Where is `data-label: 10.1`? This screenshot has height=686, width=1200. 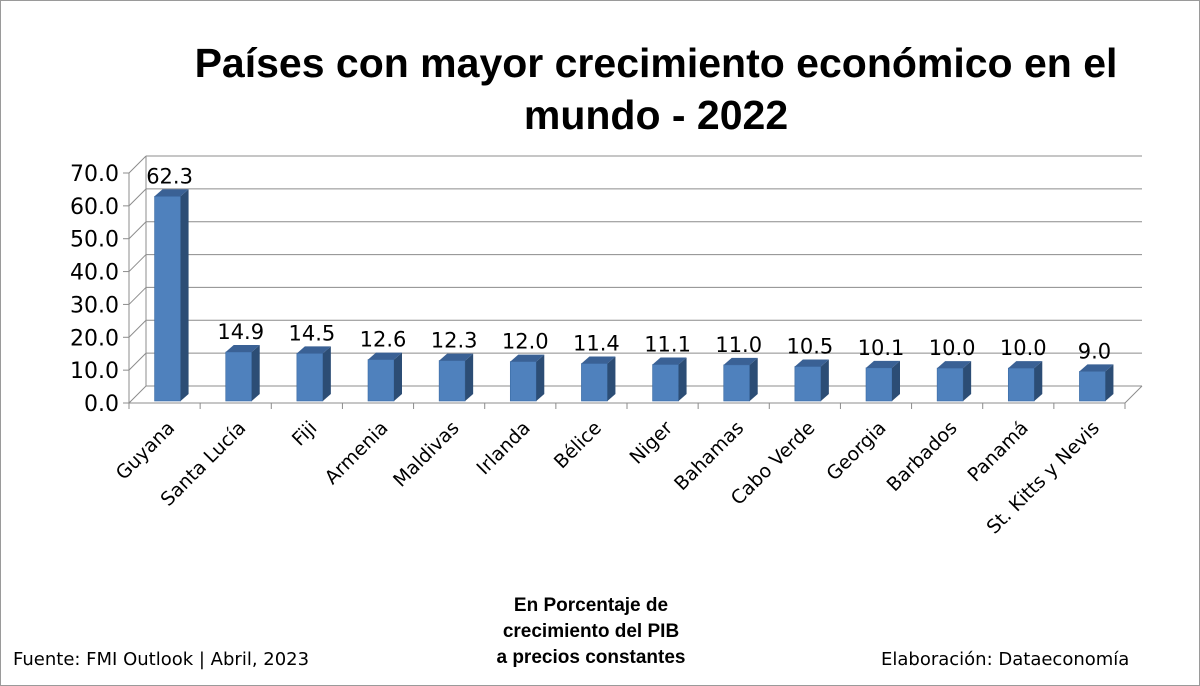
data-label: 10.1 is located at coordinates (881, 348).